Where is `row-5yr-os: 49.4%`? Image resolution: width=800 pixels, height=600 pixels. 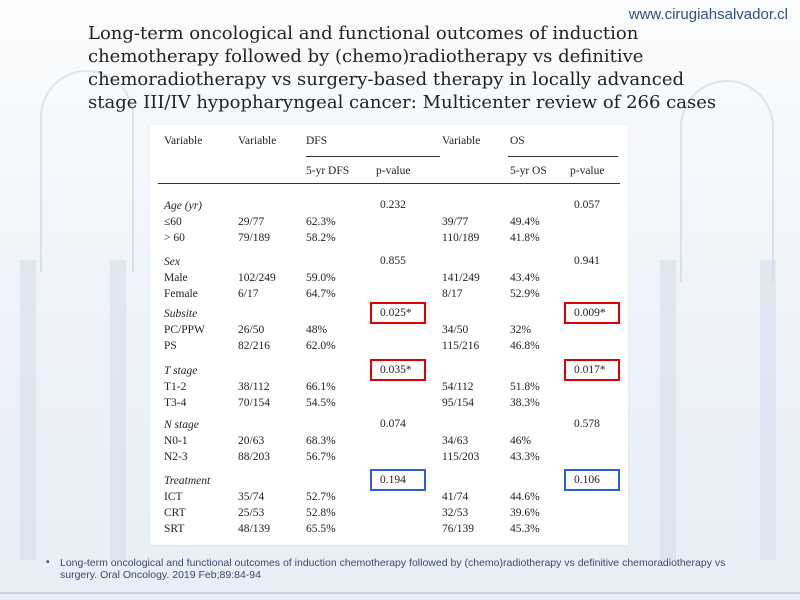 row-5yr-os: 49.4% is located at coordinates (525, 222).